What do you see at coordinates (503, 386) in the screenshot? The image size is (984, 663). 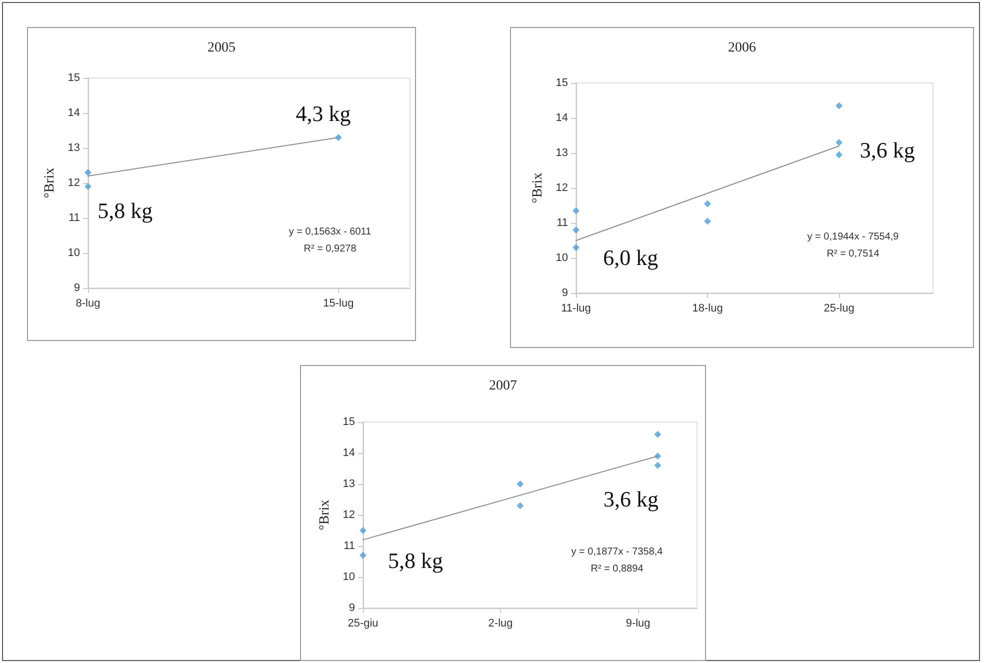 I see `chart-title: 2007` at bounding box center [503, 386].